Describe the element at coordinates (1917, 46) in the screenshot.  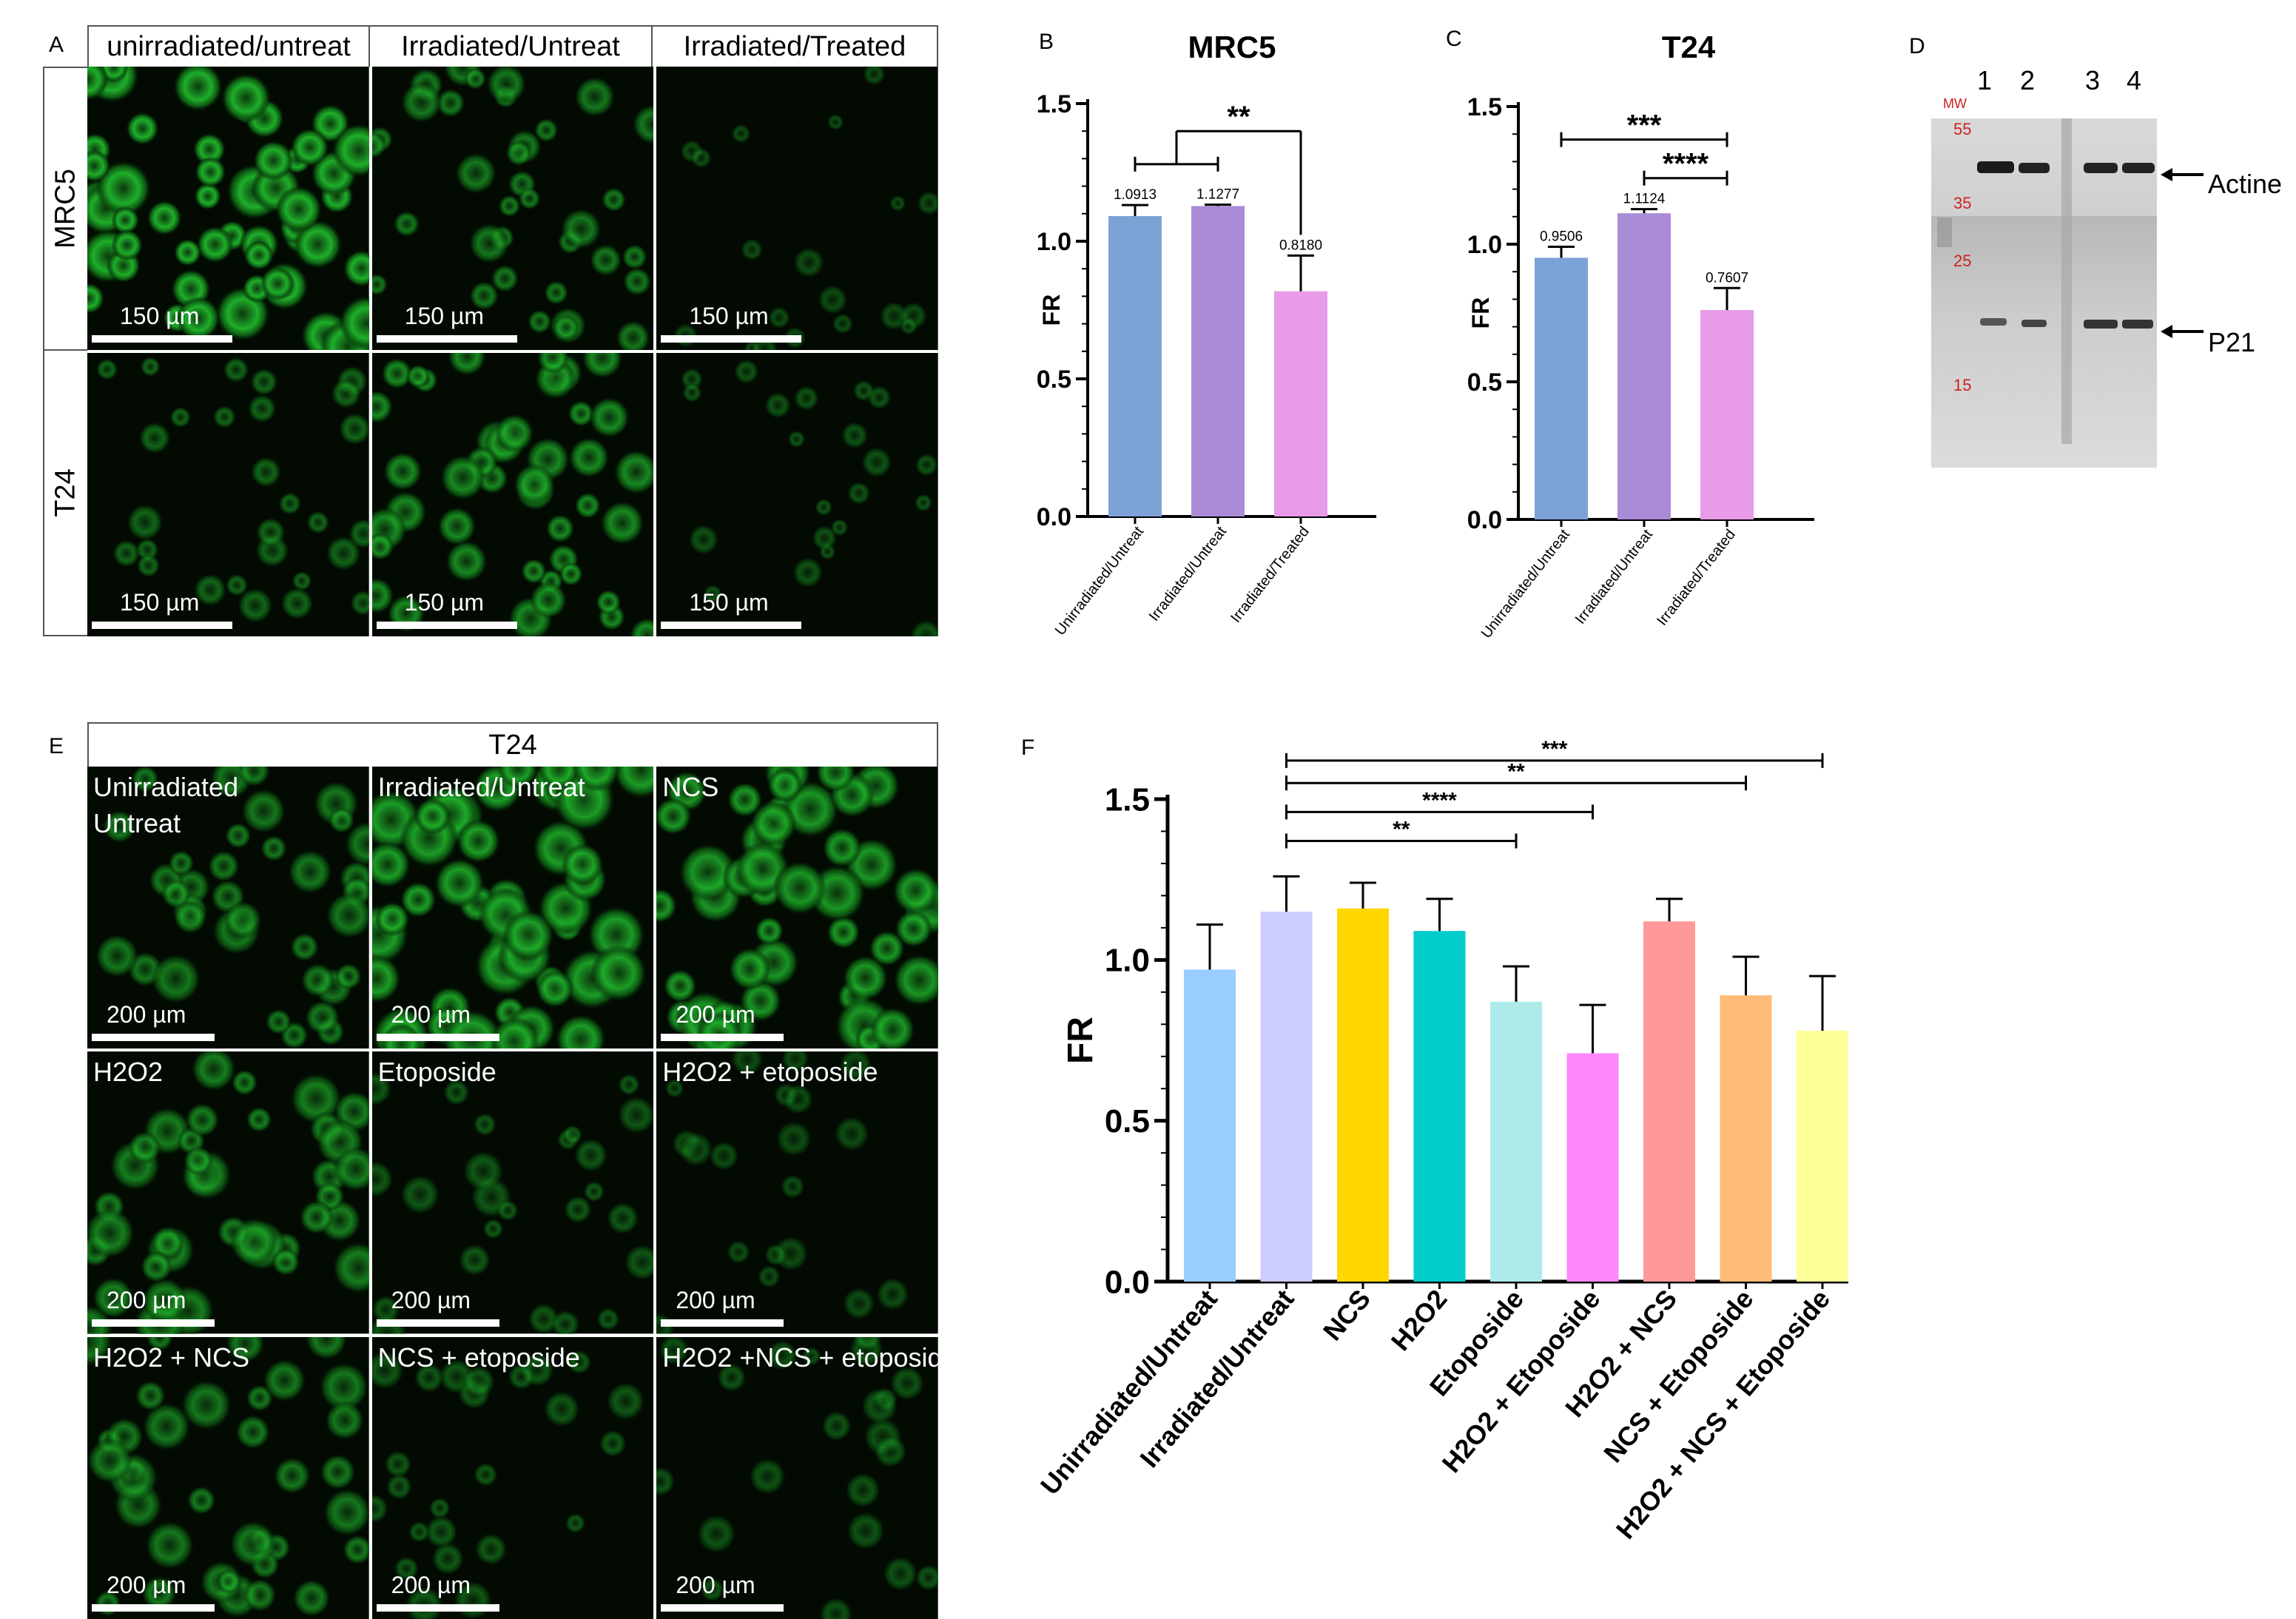
I see `panel-label-d: D` at that location.